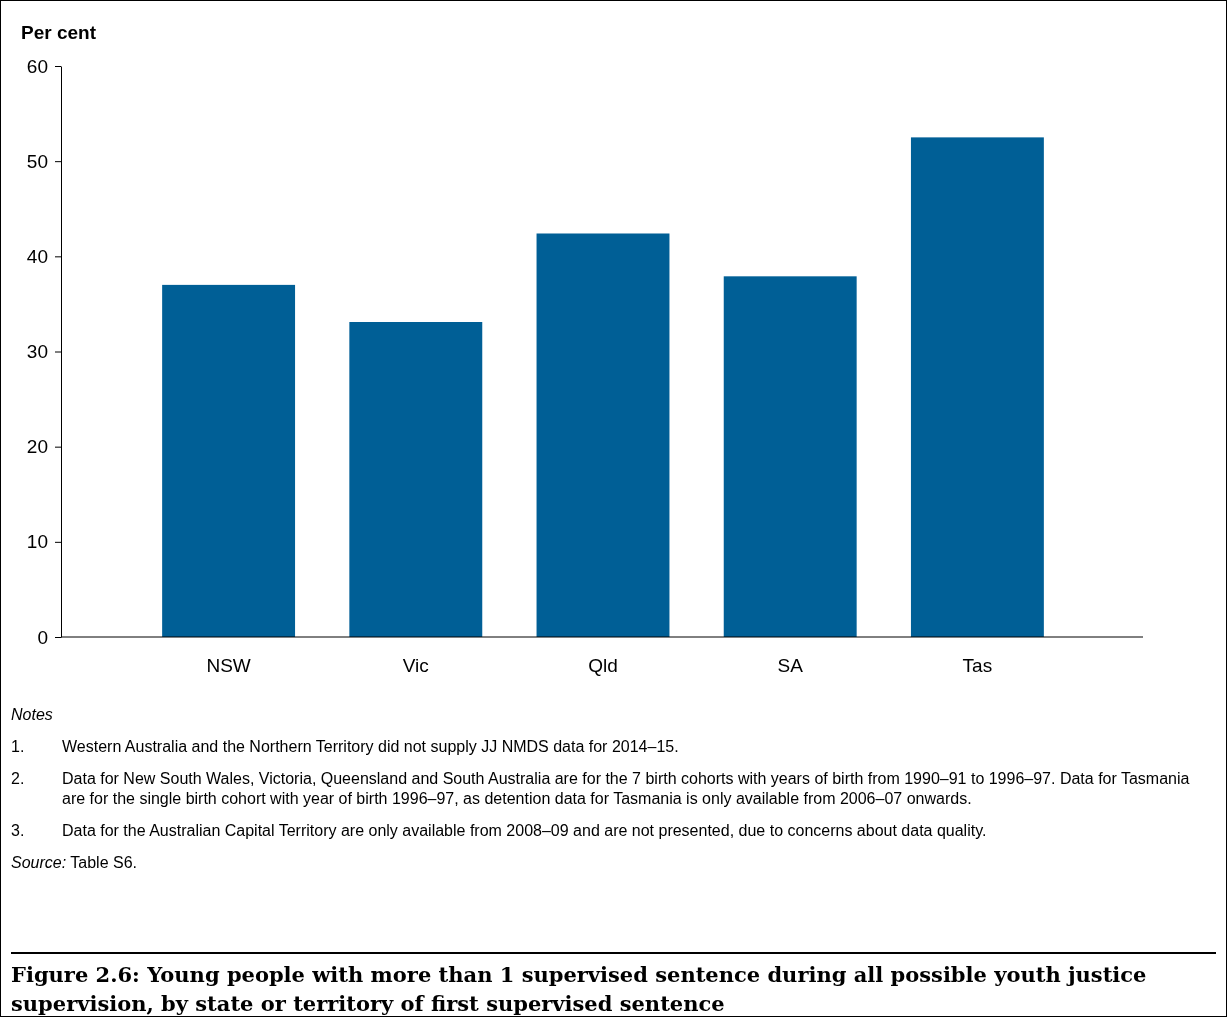 The image size is (1227, 1017). I want to click on text: 1. Western Australia and the Northern Territory did not supply JJ NMDS data for 2014–15., so click(345, 746).